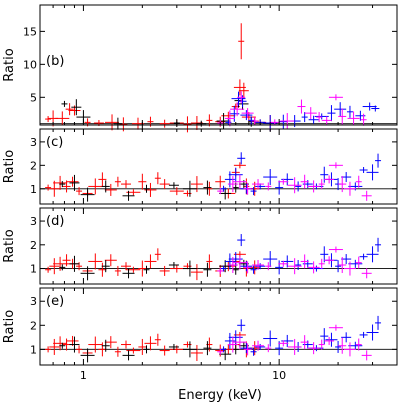  I want to click on y-tick-label: 5, so click(33, 97).